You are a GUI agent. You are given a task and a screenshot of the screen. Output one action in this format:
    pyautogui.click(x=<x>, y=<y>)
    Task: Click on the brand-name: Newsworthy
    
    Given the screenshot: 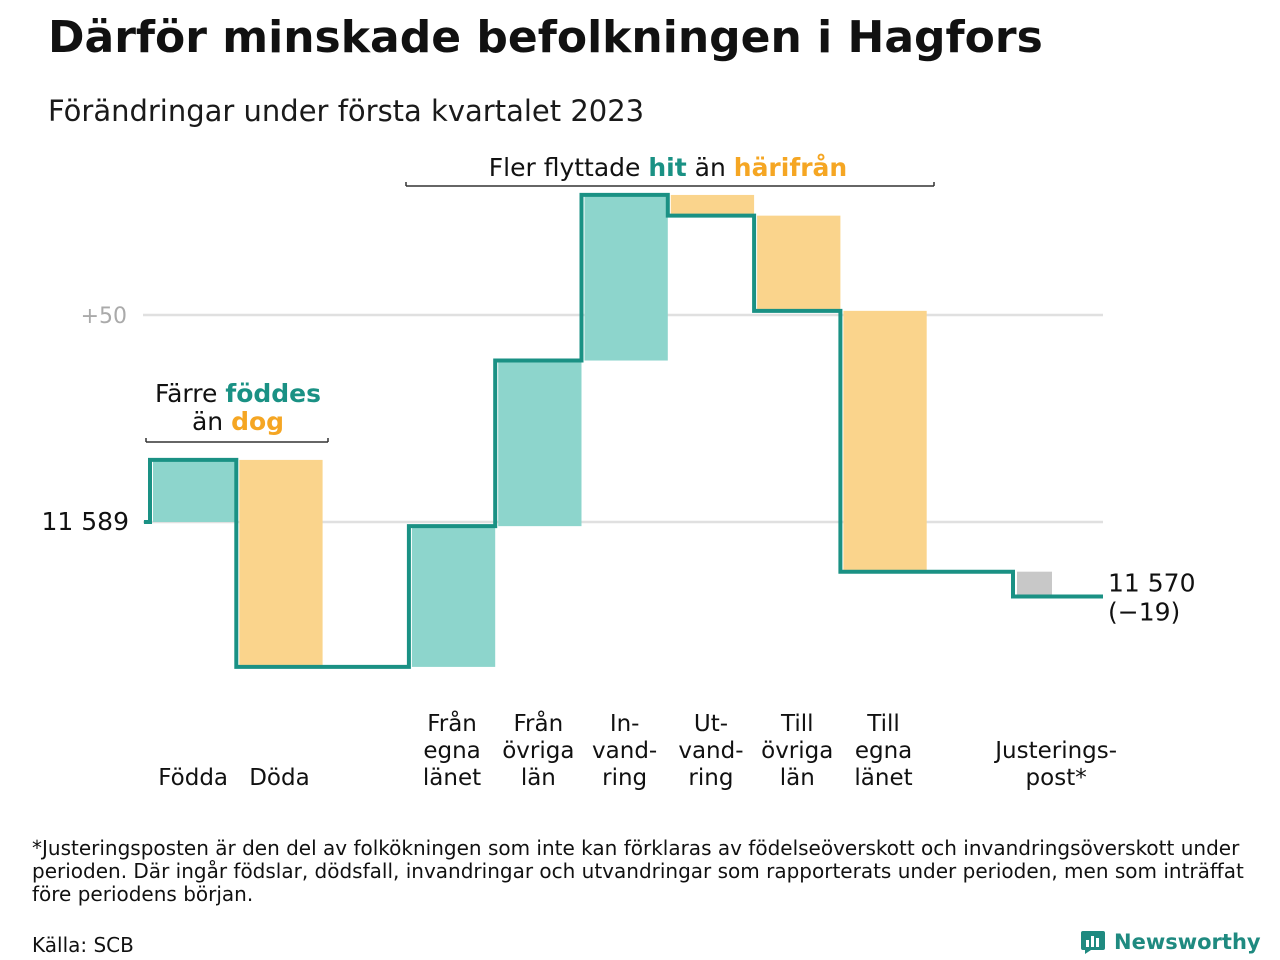 What is the action you would take?
    pyautogui.click(x=1187, y=942)
    